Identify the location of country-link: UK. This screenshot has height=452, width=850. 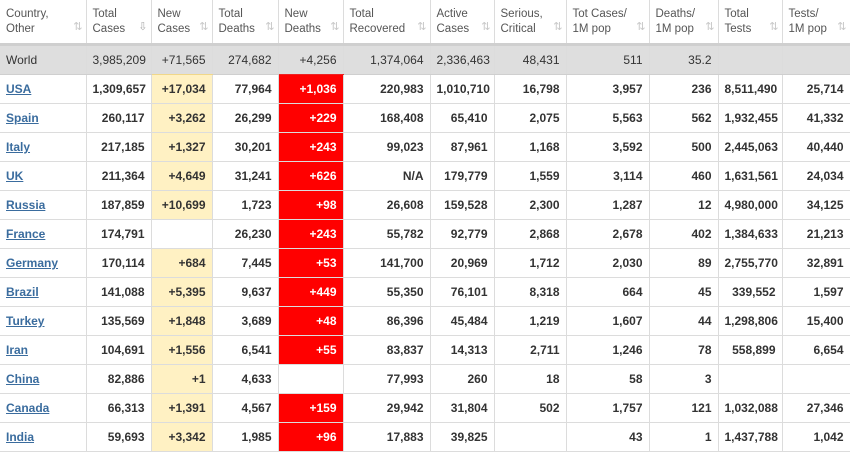
(15, 176).